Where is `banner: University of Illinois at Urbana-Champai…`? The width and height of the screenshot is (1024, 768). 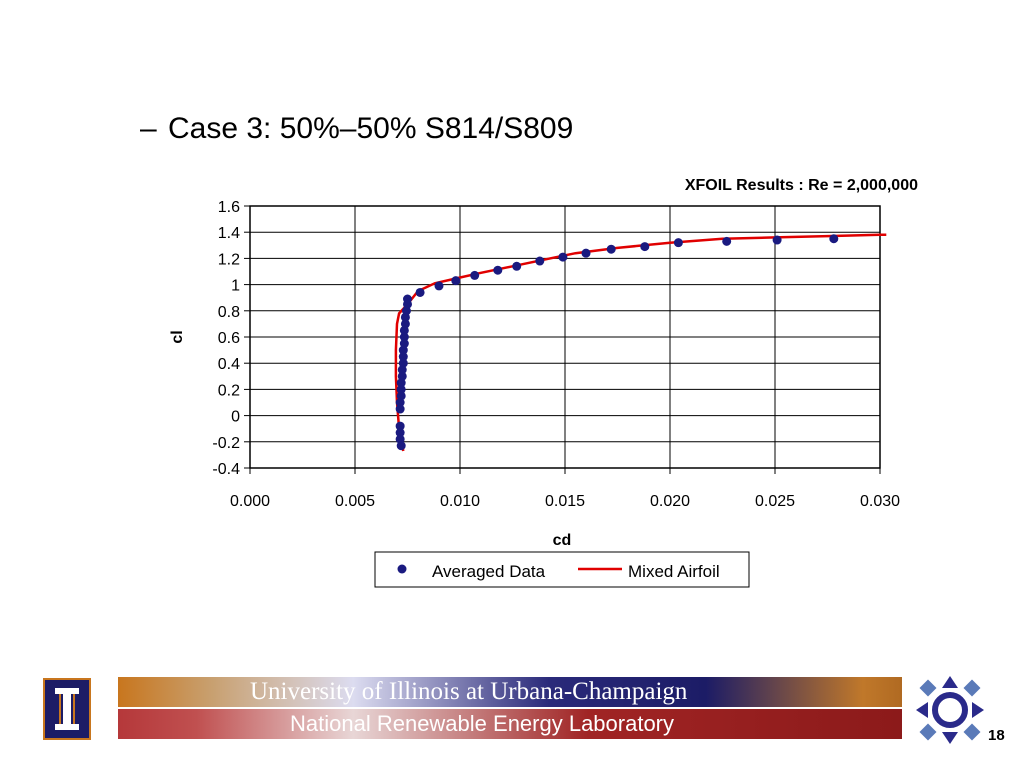 banner: University of Illinois at Urbana-Champai… is located at coordinates (510, 708).